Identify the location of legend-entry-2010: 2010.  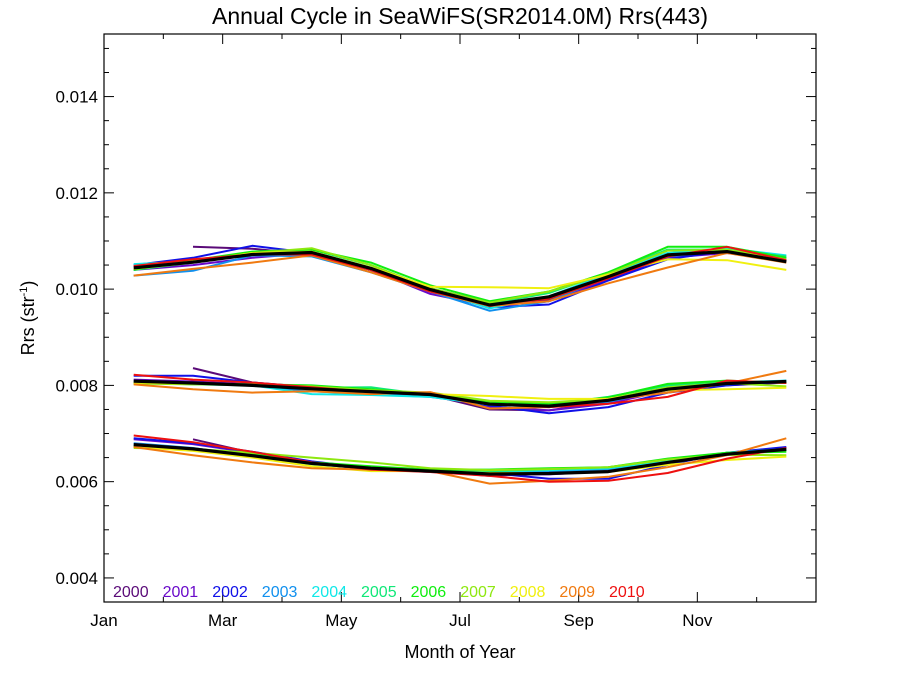
(627, 592).